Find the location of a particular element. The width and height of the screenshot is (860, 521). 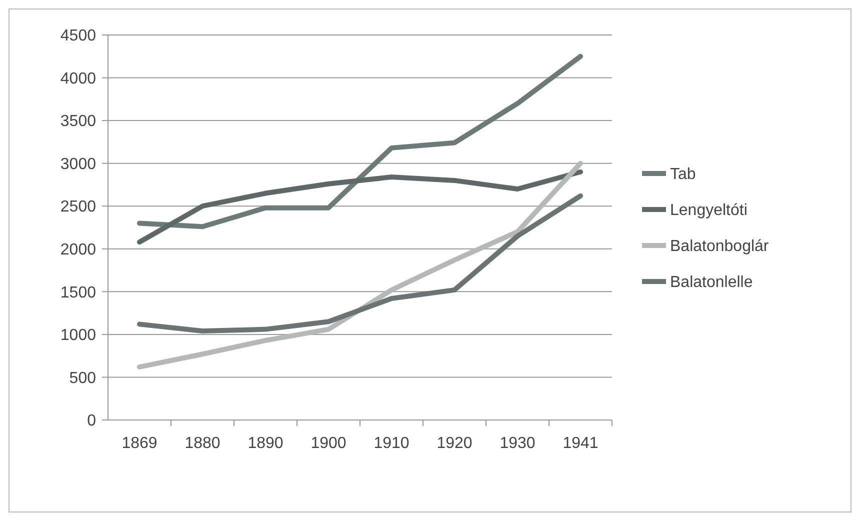

y-tick-label: 0 is located at coordinates (91, 421).